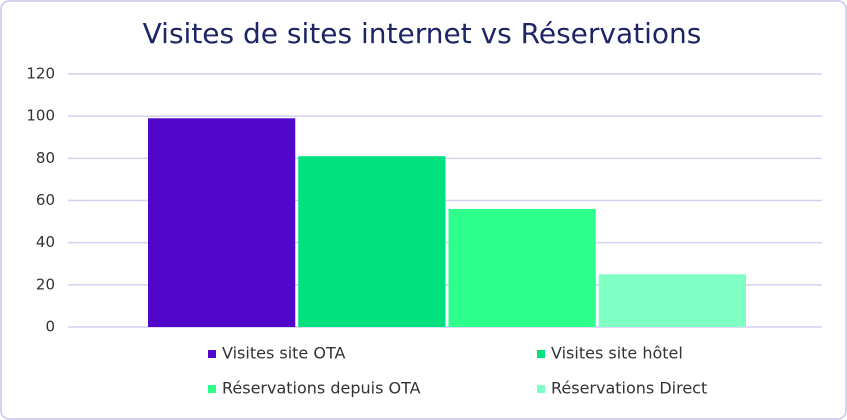 The width and height of the screenshot is (847, 420). What do you see at coordinates (45, 200) in the screenshot?
I see `y-tick-label: 60` at bounding box center [45, 200].